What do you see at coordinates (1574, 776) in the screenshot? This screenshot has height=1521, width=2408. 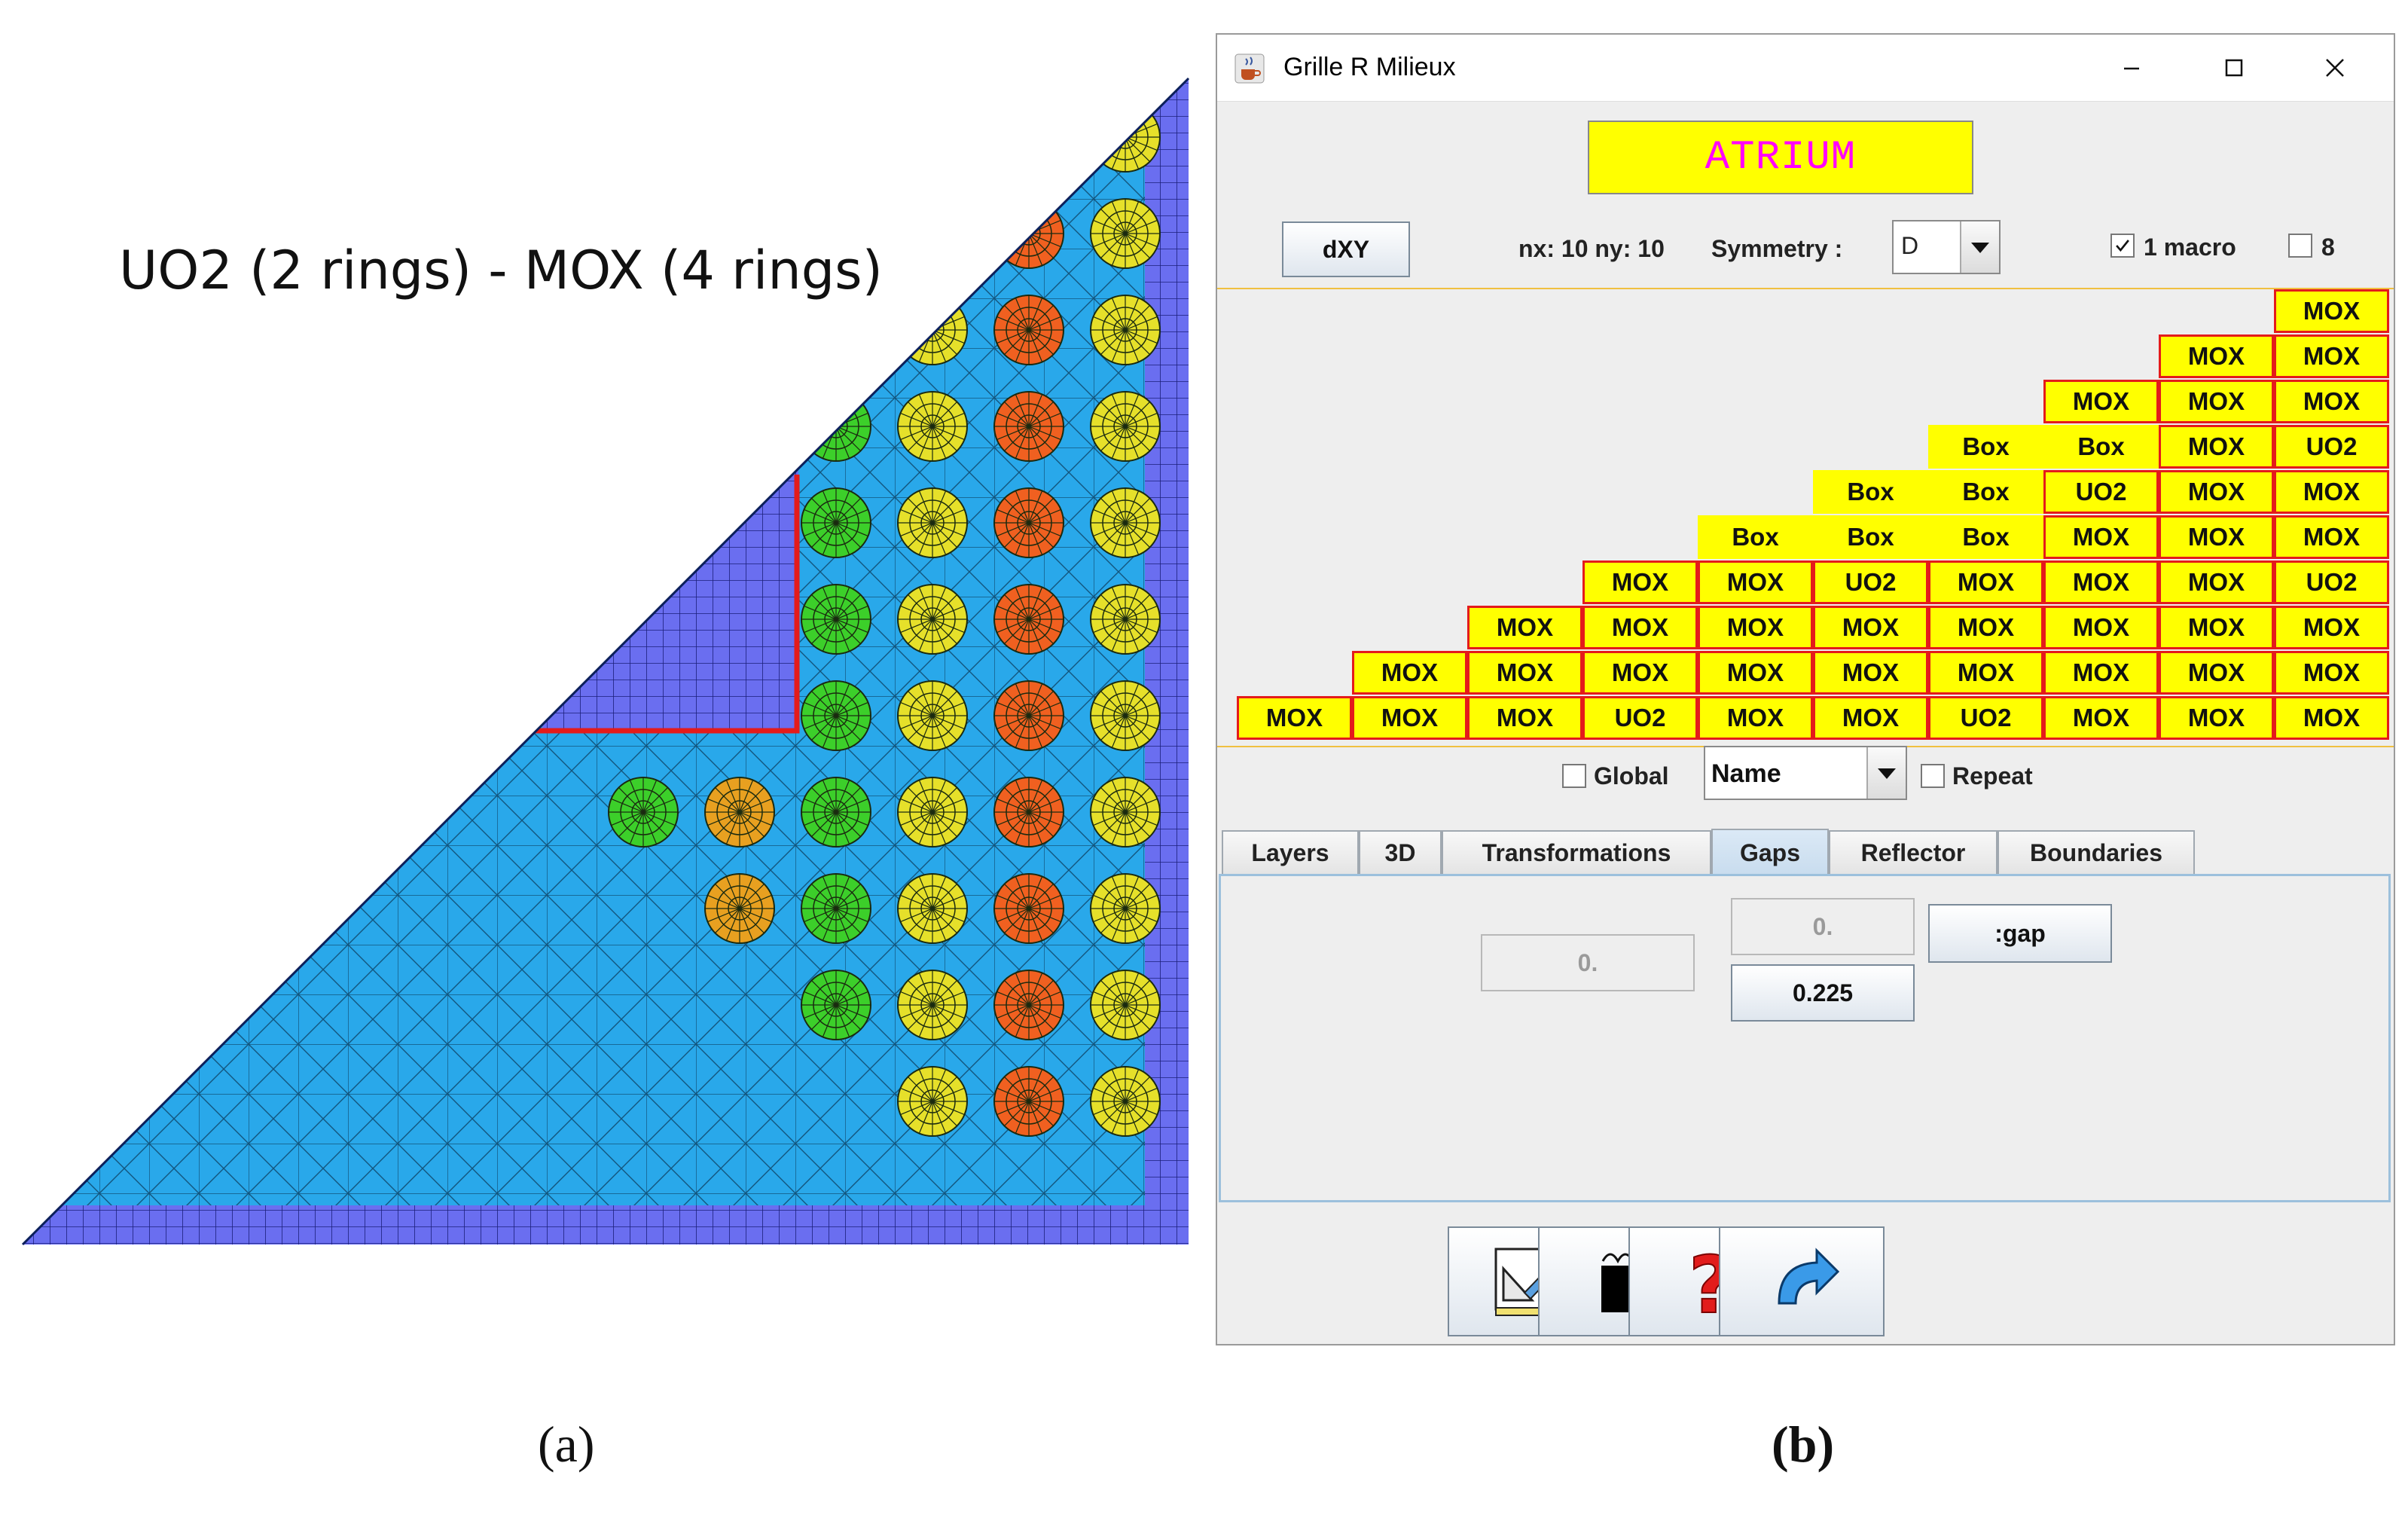 I see `global-checkbox` at bounding box center [1574, 776].